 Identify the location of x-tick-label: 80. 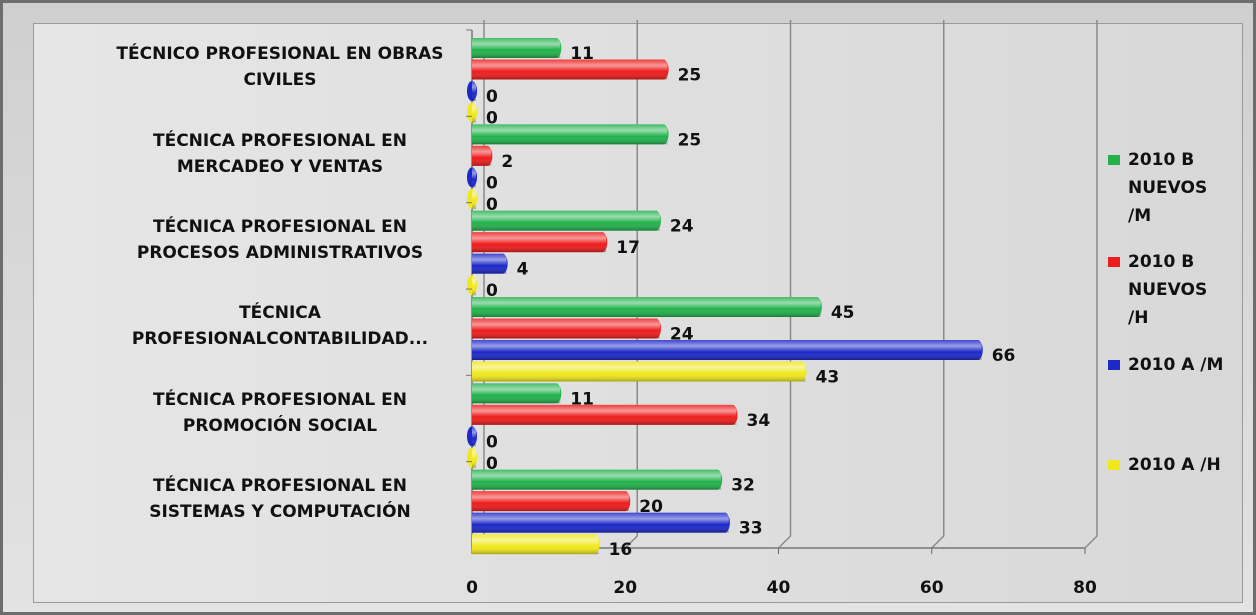
(1085, 588).